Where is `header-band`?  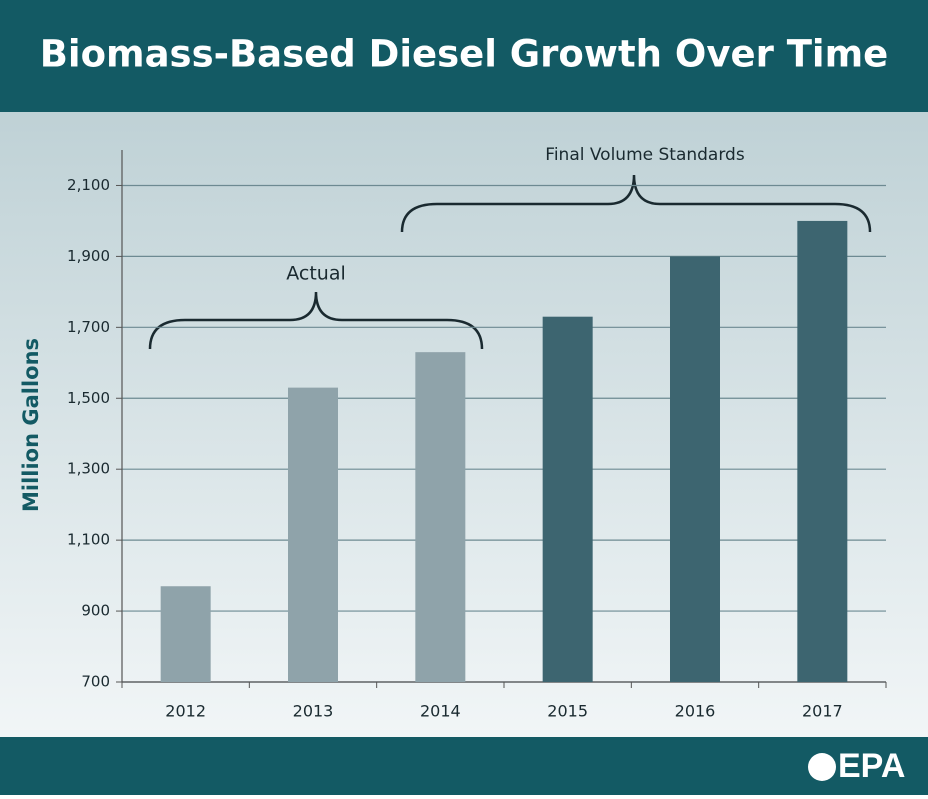 header-band is located at coordinates (464, 56).